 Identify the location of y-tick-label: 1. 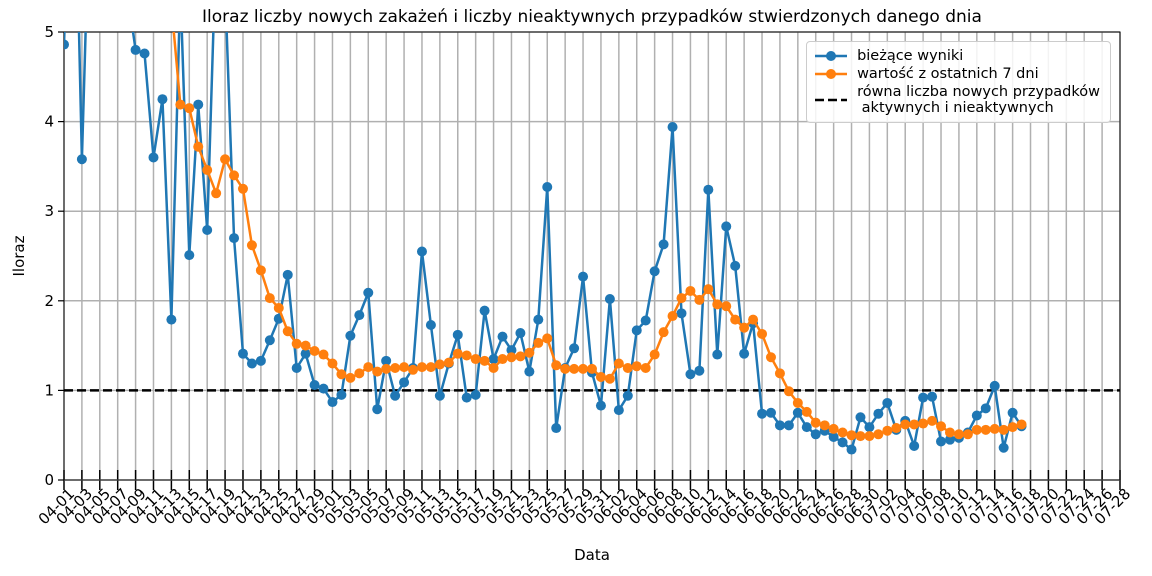
(49, 390).